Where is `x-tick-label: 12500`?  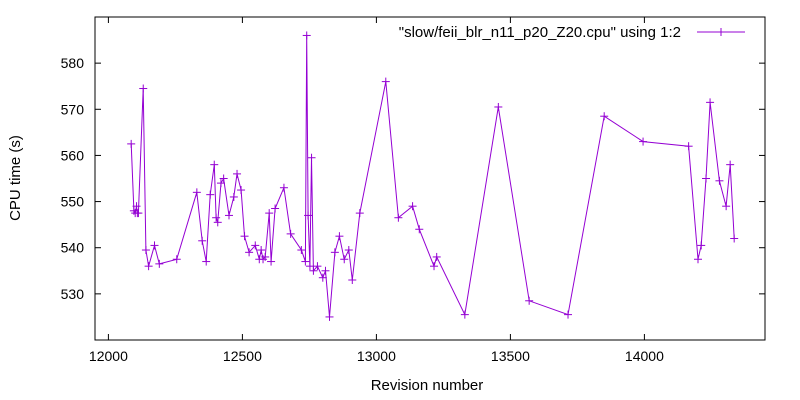
x-tick-label: 12500 is located at coordinates (242, 356).